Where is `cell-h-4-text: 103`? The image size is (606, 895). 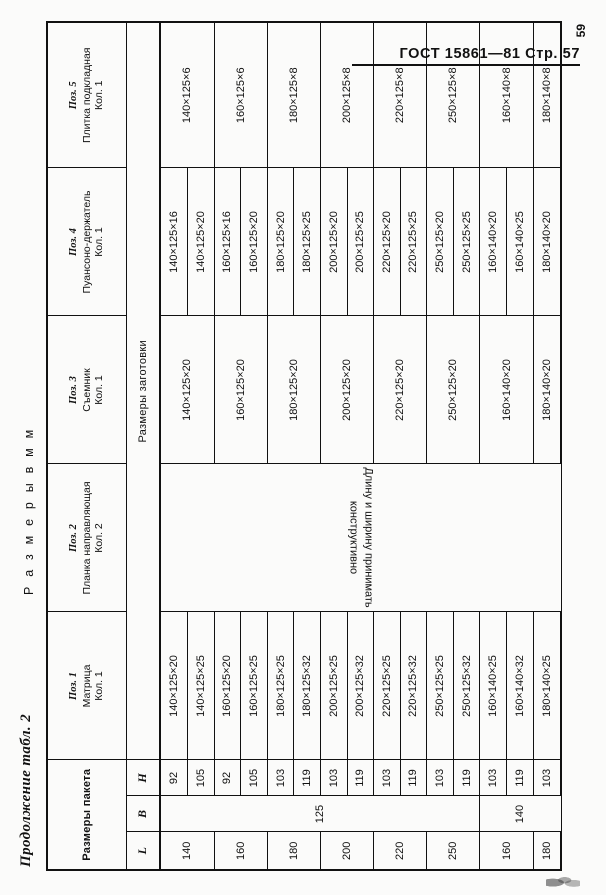 cell-h-4-text: 103 is located at coordinates (280, 778).